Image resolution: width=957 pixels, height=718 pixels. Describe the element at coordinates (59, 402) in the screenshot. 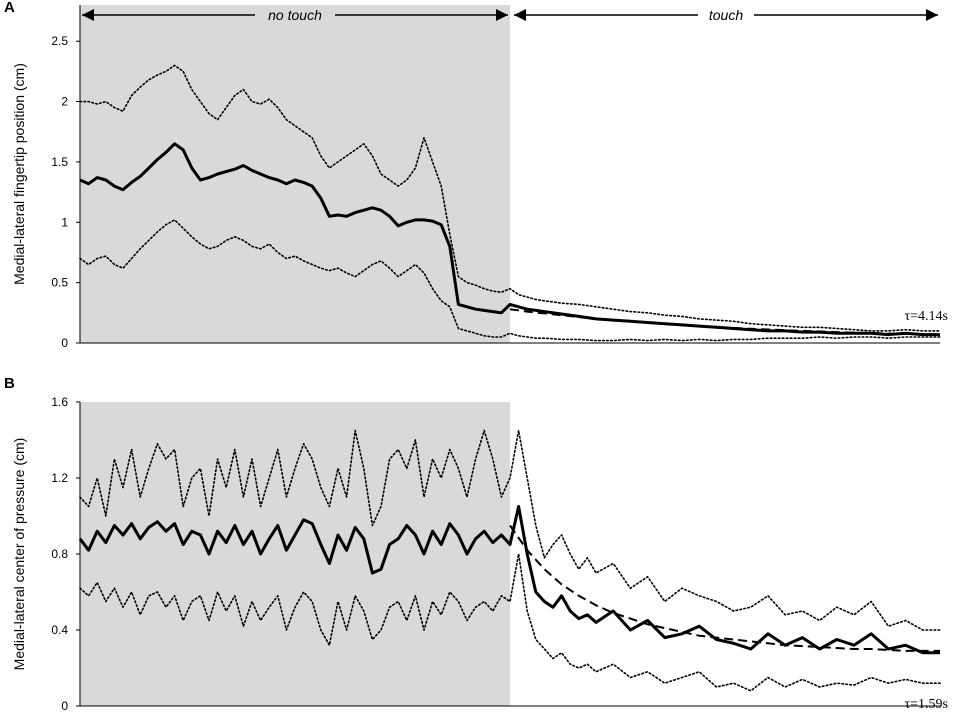

I see `y-tick-label: 1.6` at that location.